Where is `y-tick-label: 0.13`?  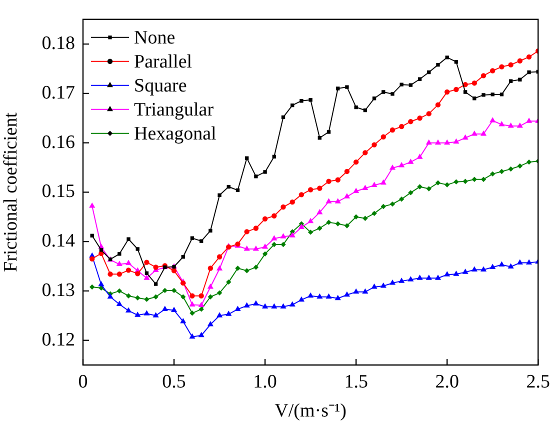
y-tick-label: 0.13 is located at coordinates (58, 290).